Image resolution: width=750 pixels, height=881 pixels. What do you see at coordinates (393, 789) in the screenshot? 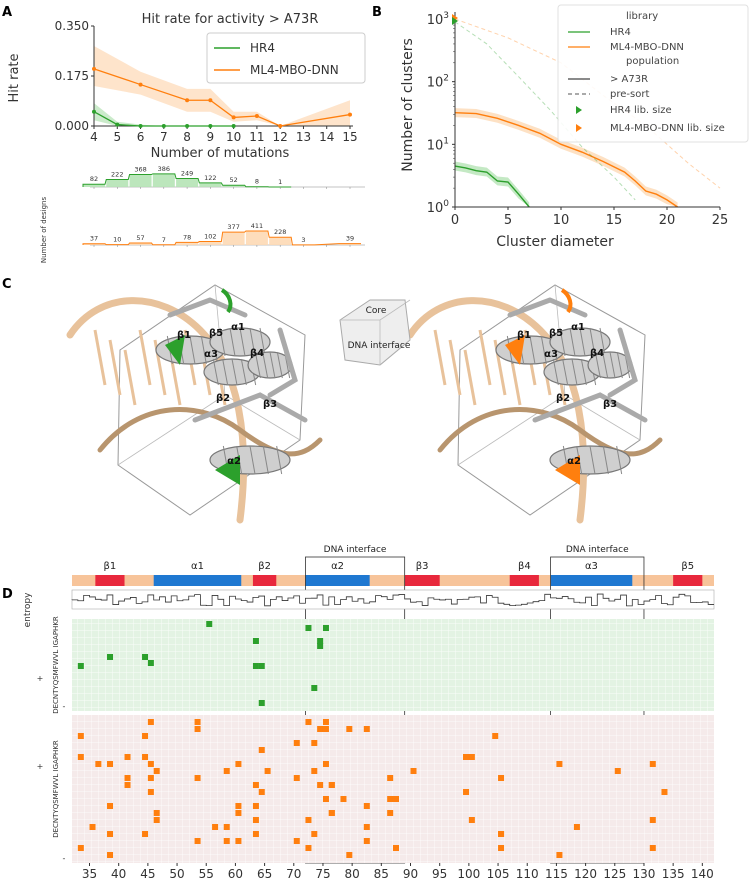
I see `ml4-heatmap-grid` at bounding box center [393, 789].